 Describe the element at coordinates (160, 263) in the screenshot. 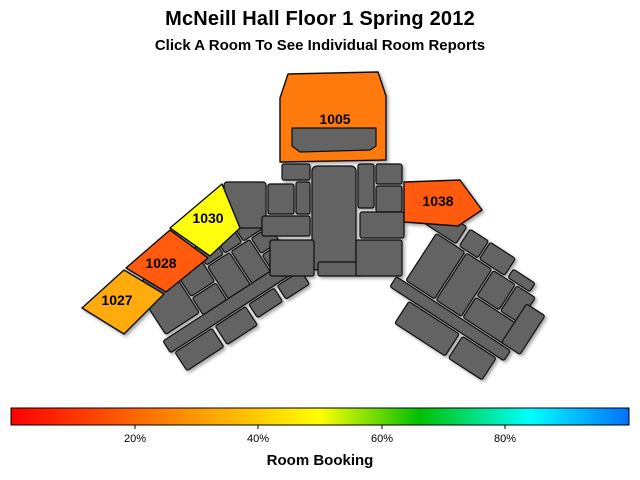

I see `room-label-1028: 1028` at that location.